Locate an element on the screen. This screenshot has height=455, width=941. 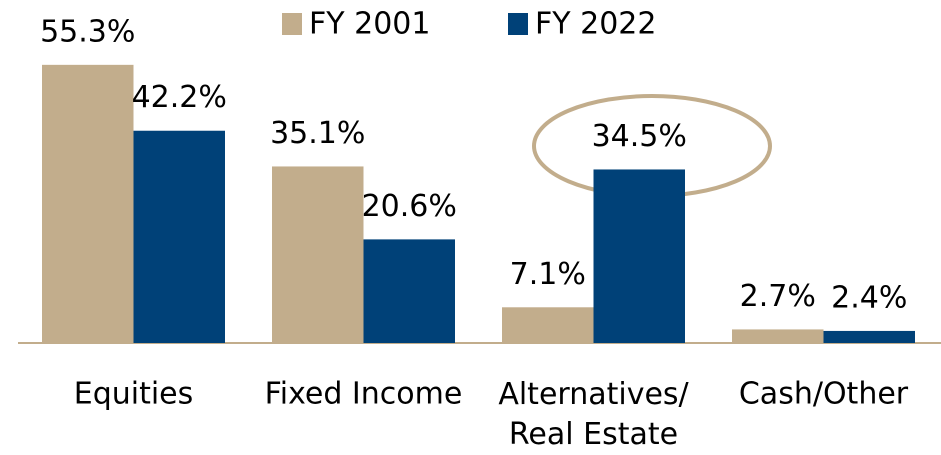
value-label: 20.6% is located at coordinates (409, 206).